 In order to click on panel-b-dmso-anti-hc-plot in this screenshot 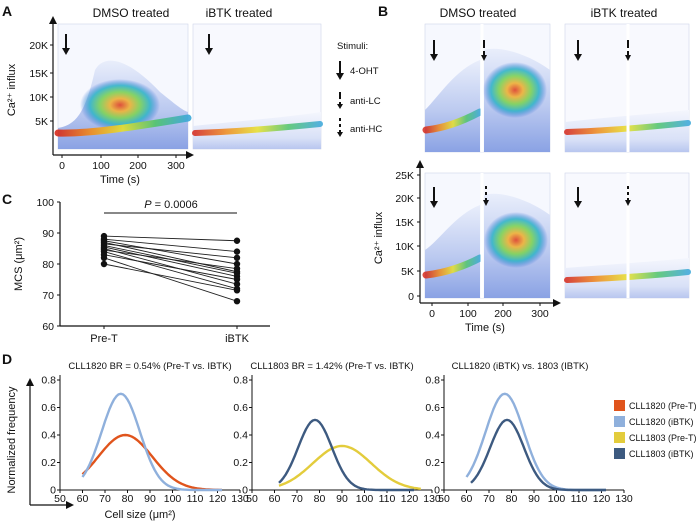, I will do `click(486, 235)`.